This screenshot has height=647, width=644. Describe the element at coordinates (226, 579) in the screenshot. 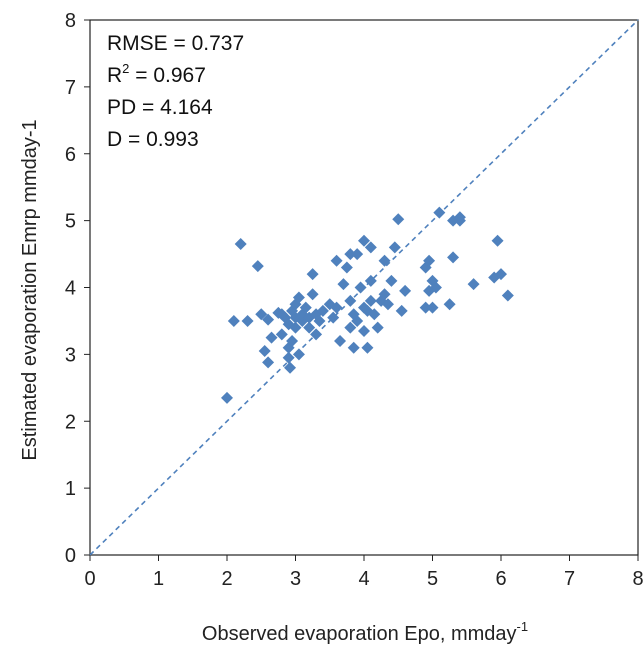

I see `x-tick-label: 2` at that location.